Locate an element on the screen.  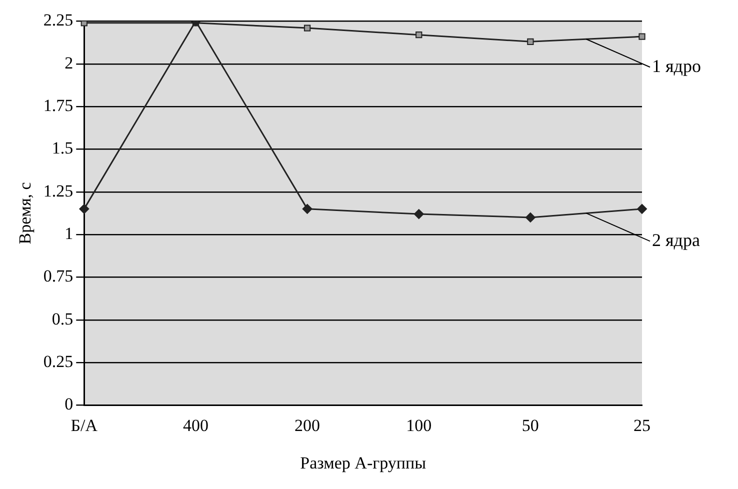
y-tick-label: 1.75 is located at coordinates (58, 105).